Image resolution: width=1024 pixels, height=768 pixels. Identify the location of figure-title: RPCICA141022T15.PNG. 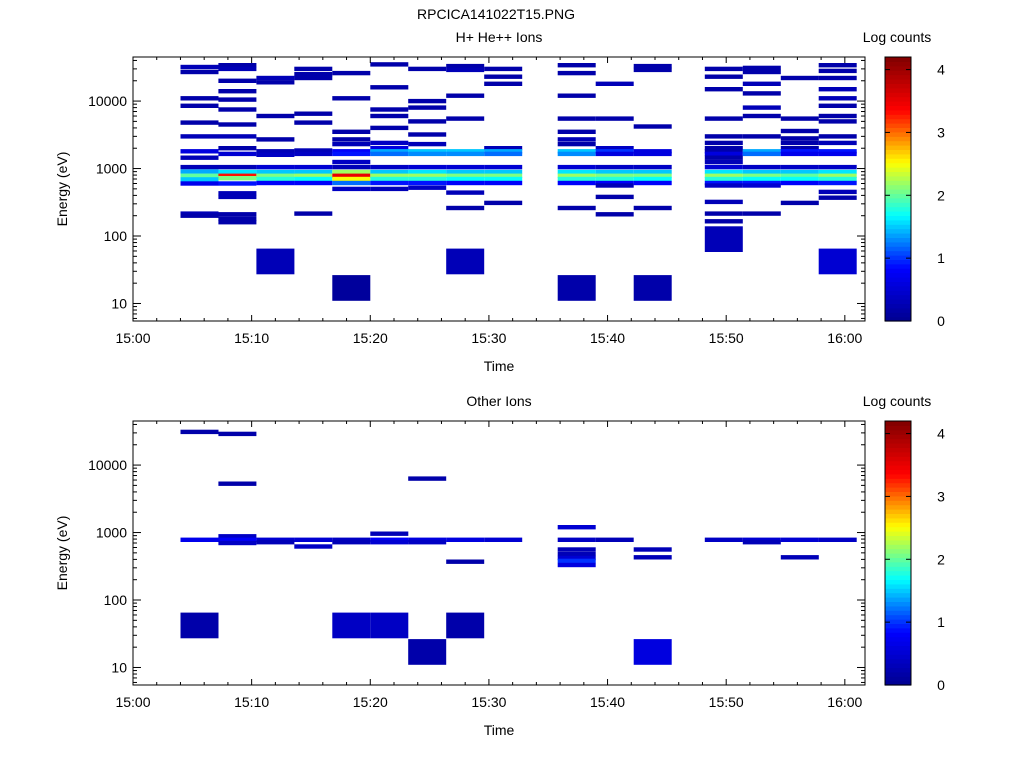
(496, 14).